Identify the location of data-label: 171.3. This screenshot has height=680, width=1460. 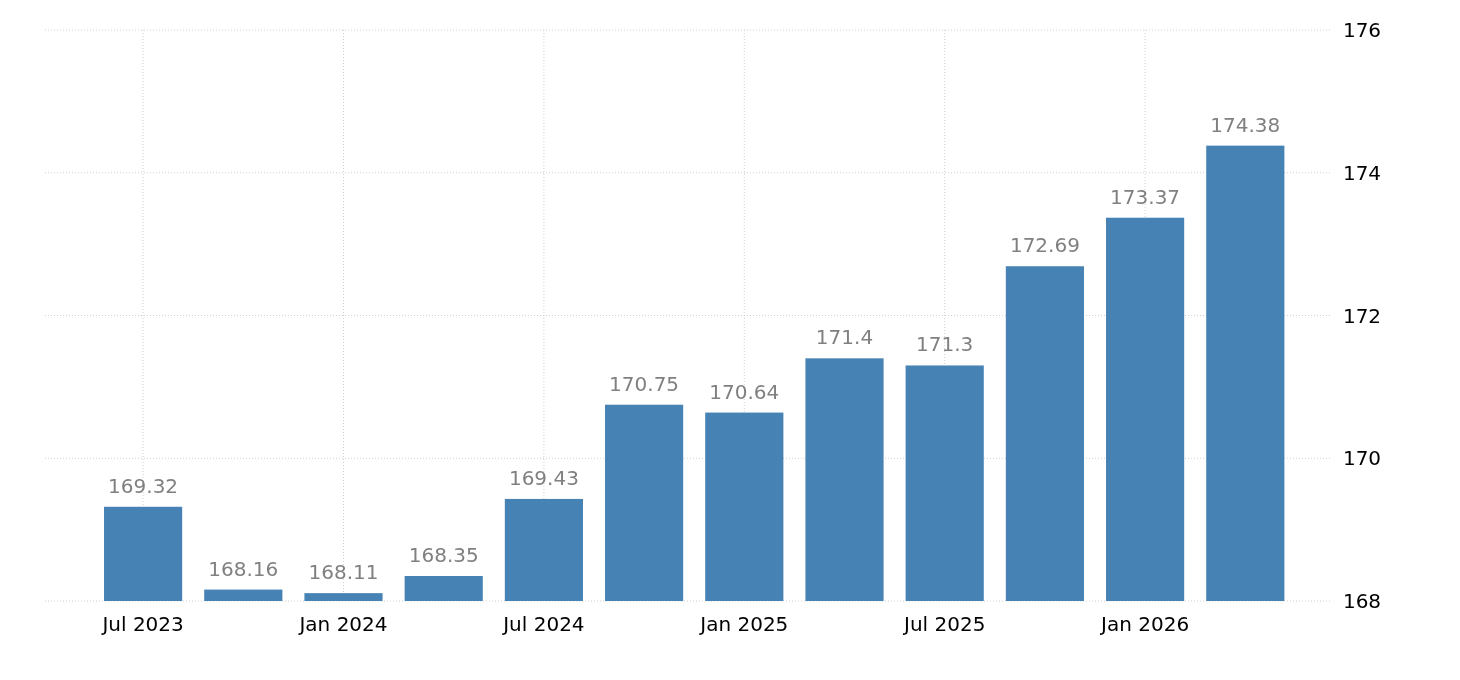
(945, 344).